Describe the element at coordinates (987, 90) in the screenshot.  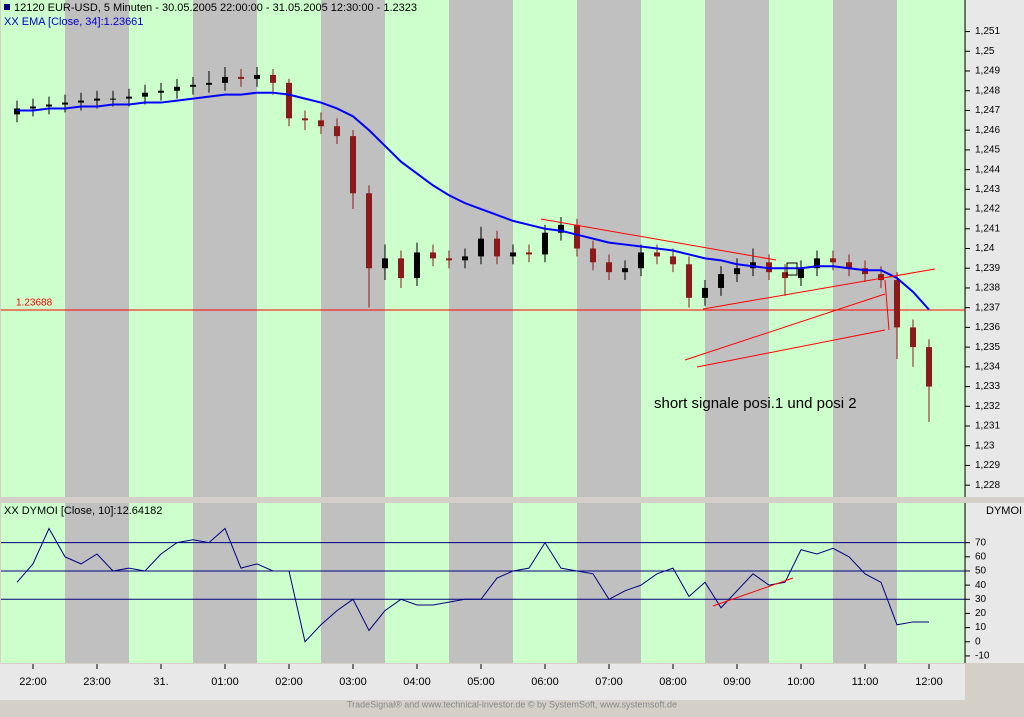
I see `y-tick-label: 1,248` at that location.